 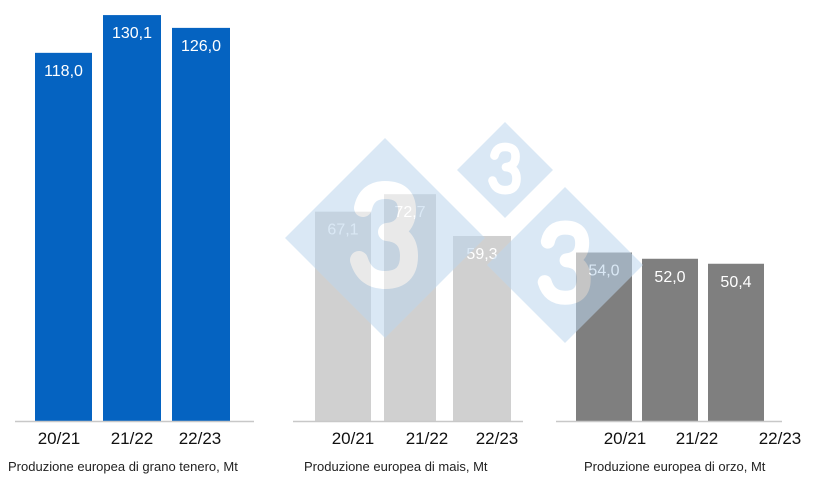 What do you see at coordinates (63, 71) in the screenshot?
I see `data-label: 118,0` at bounding box center [63, 71].